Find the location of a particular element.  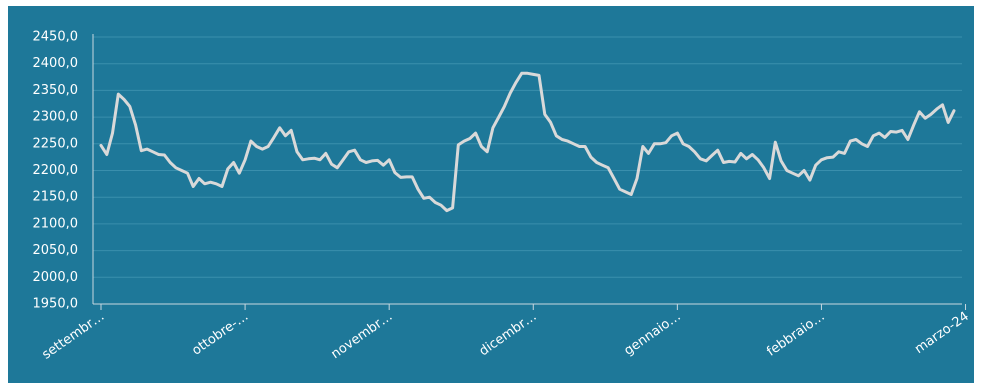

y-tick-label: 2450,0 is located at coordinates (56, 37).